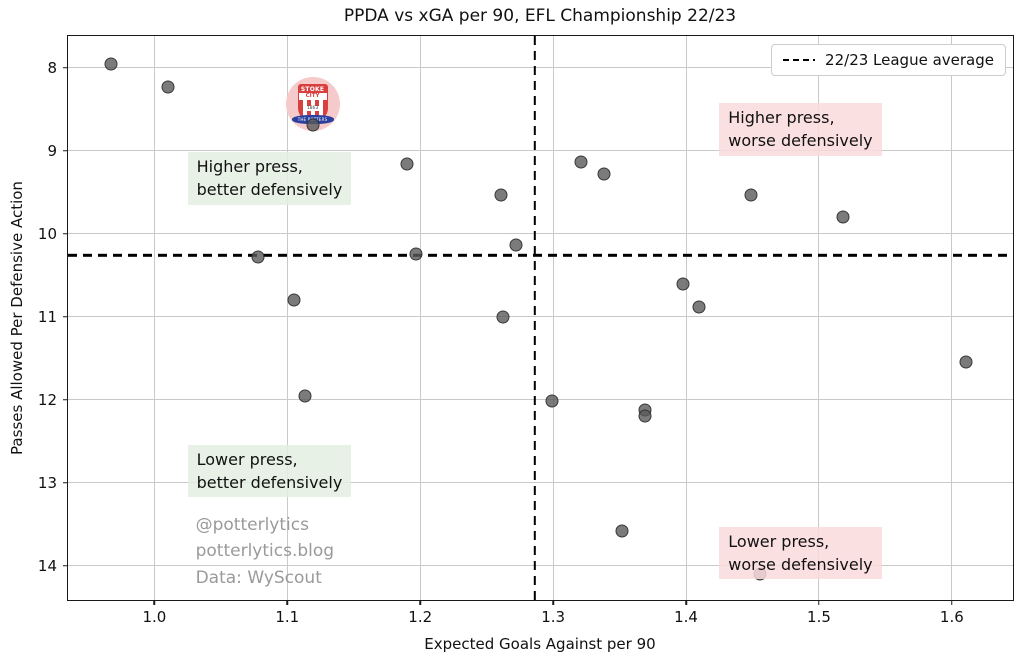  I want to click on y-tick-label: 9, so click(52, 150).